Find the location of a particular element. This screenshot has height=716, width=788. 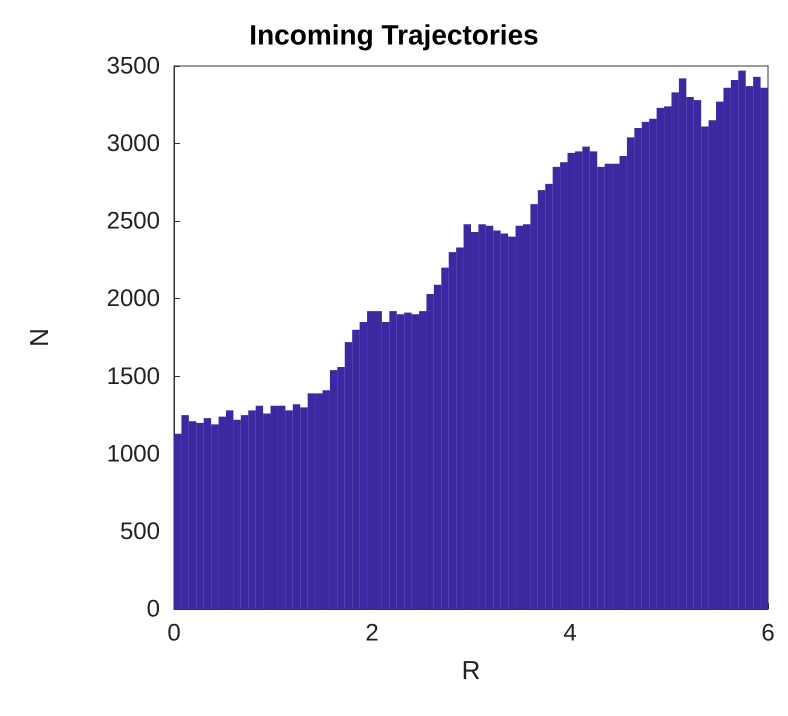

y-tick-label: 3000 is located at coordinates (133, 144).